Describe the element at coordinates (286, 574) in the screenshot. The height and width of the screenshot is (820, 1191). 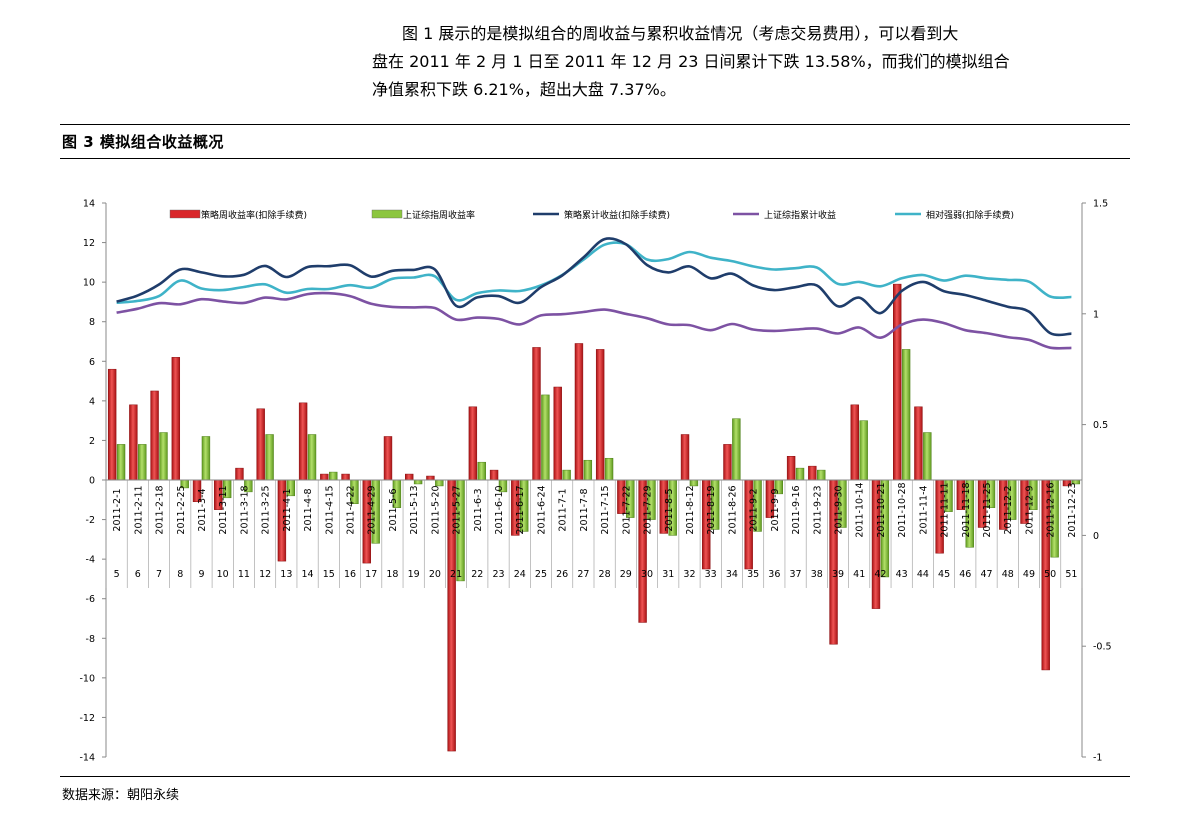
I see `x-week-label: 13` at that location.